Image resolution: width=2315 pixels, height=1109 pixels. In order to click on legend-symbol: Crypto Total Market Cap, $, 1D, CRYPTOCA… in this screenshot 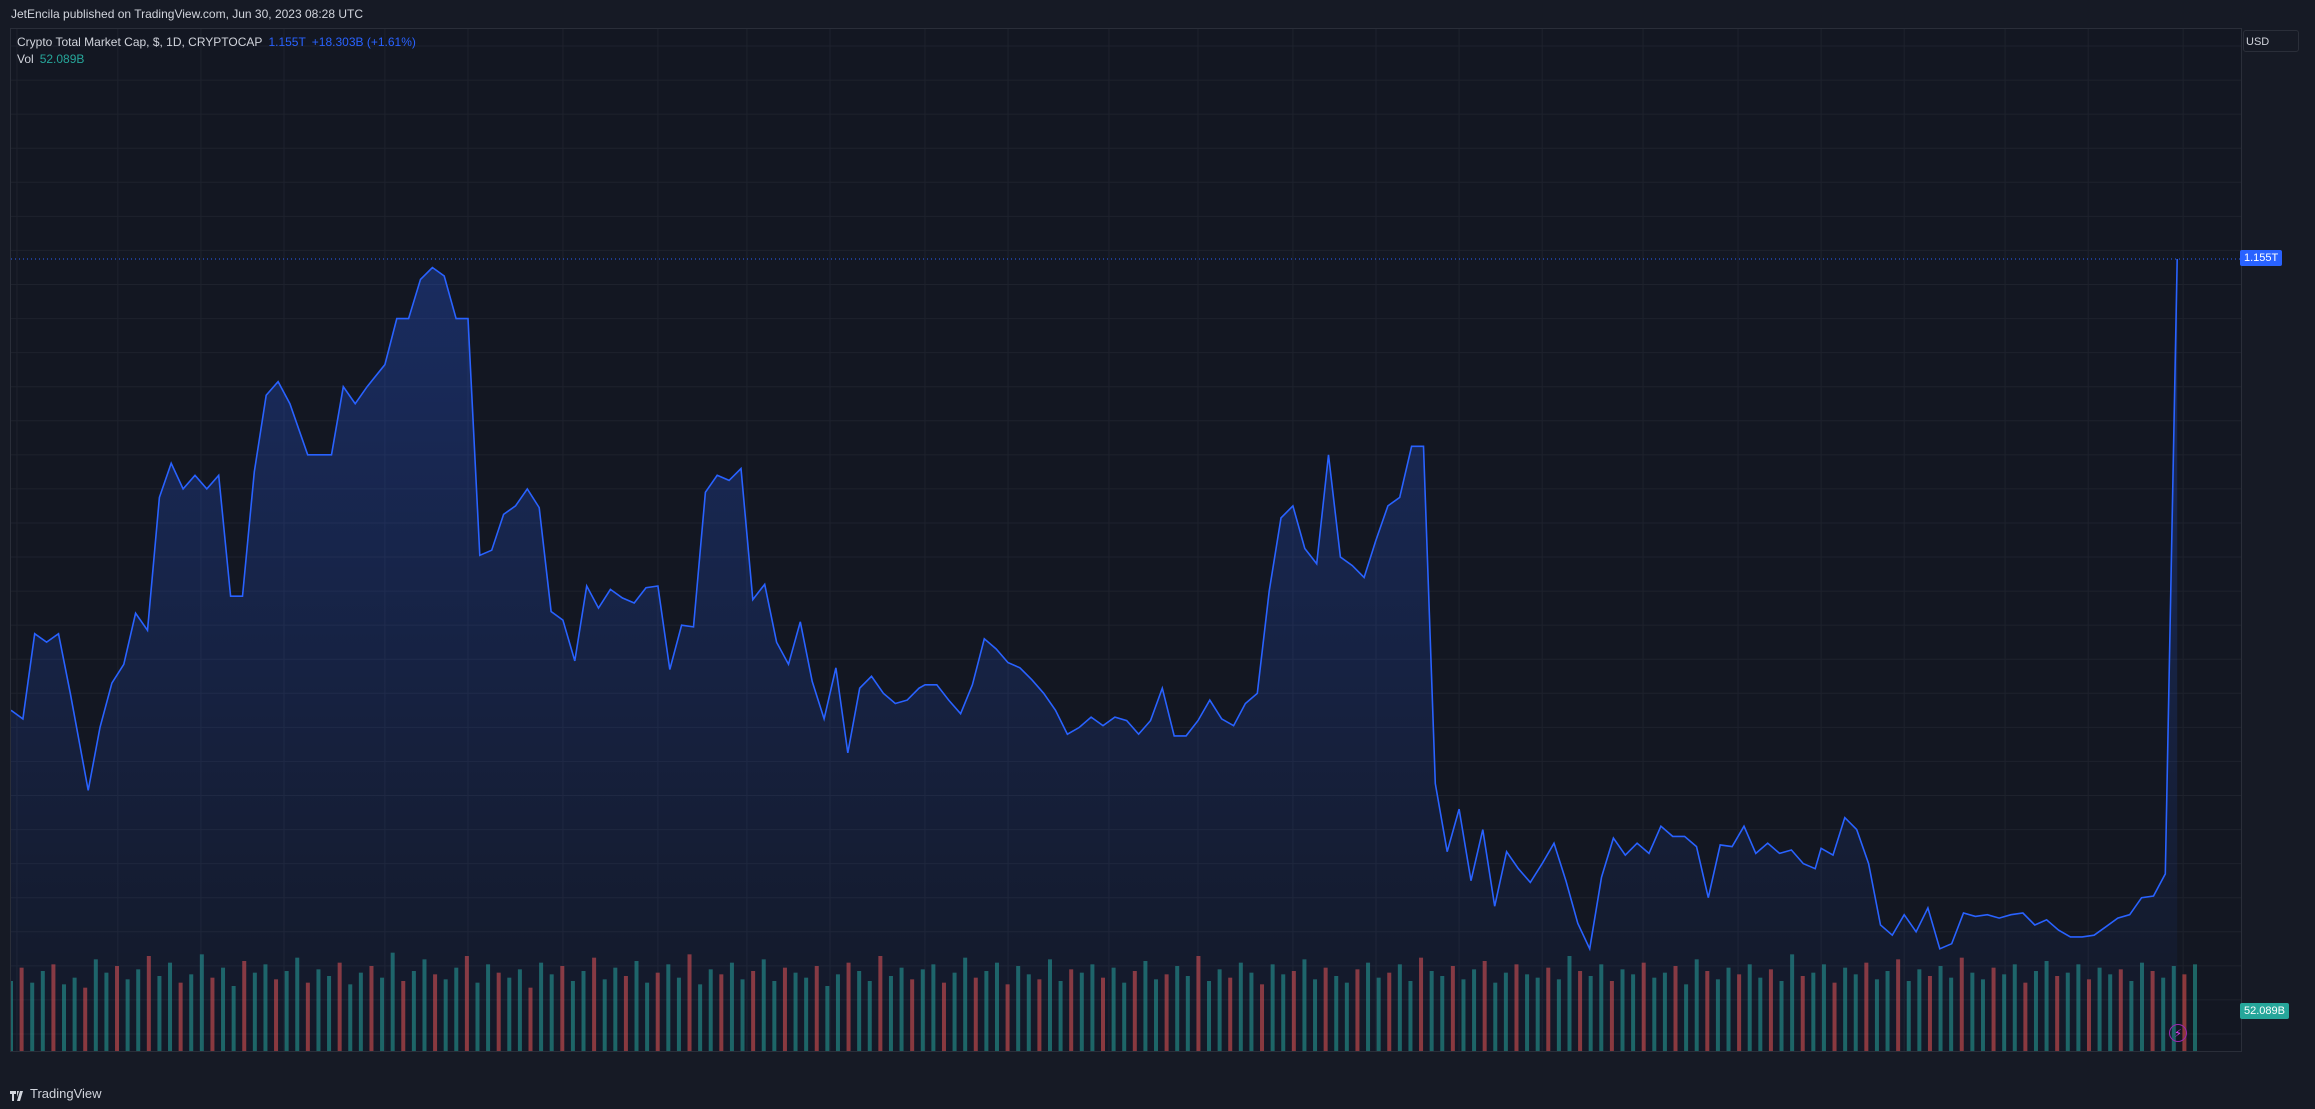, I will do `click(140, 42)`.